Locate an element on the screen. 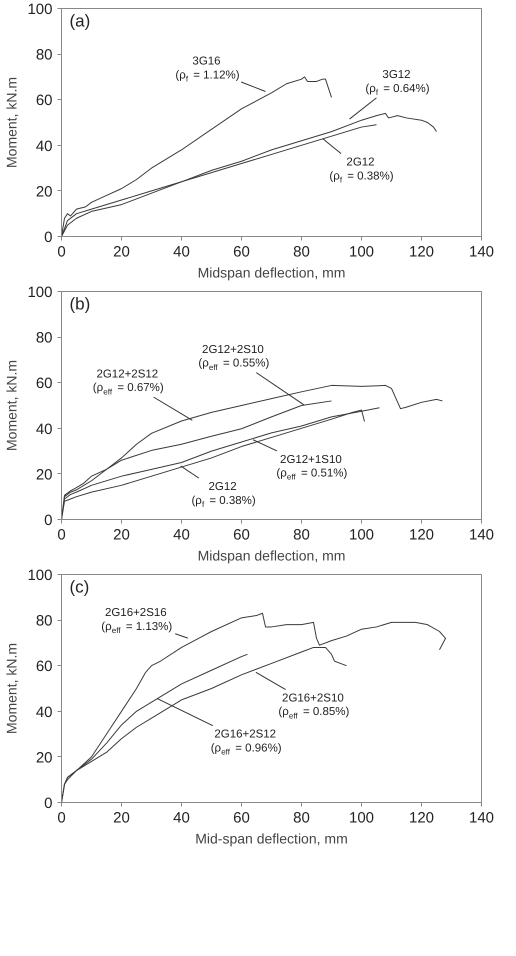  annotation: (a) is located at coordinates (80, 21).